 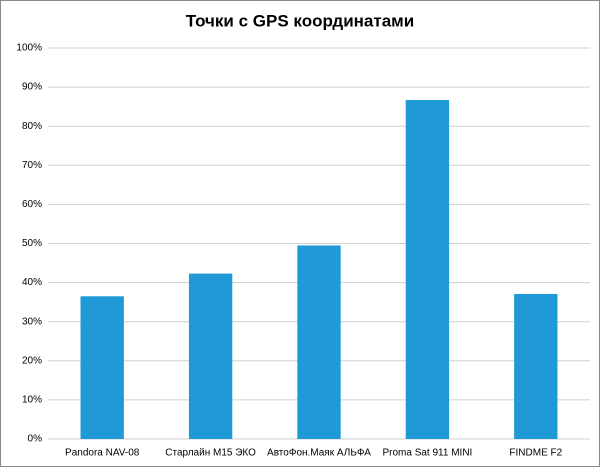 I want to click on y-tick-label: 70%, so click(x=32, y=165).